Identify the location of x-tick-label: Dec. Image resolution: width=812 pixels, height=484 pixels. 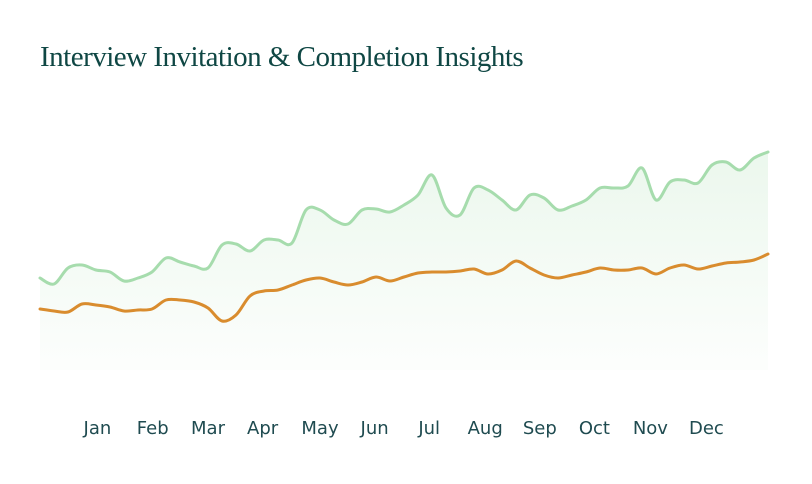
(706, 428).